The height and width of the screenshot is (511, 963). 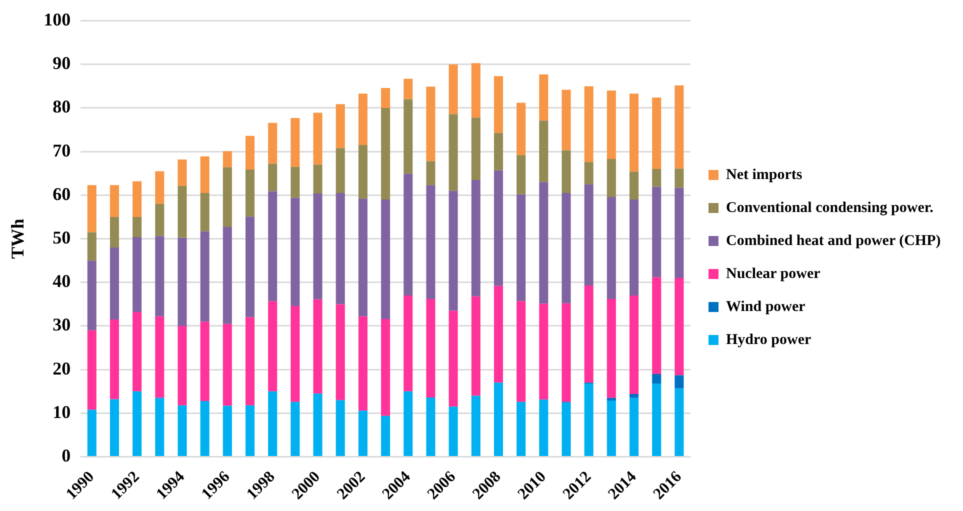 I want to click on y-axis-title: TWh, so click(x=17, y=238).